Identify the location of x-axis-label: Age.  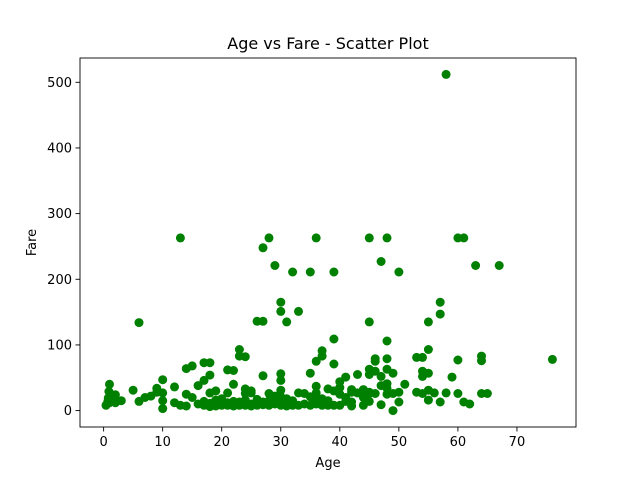
(327, 463).